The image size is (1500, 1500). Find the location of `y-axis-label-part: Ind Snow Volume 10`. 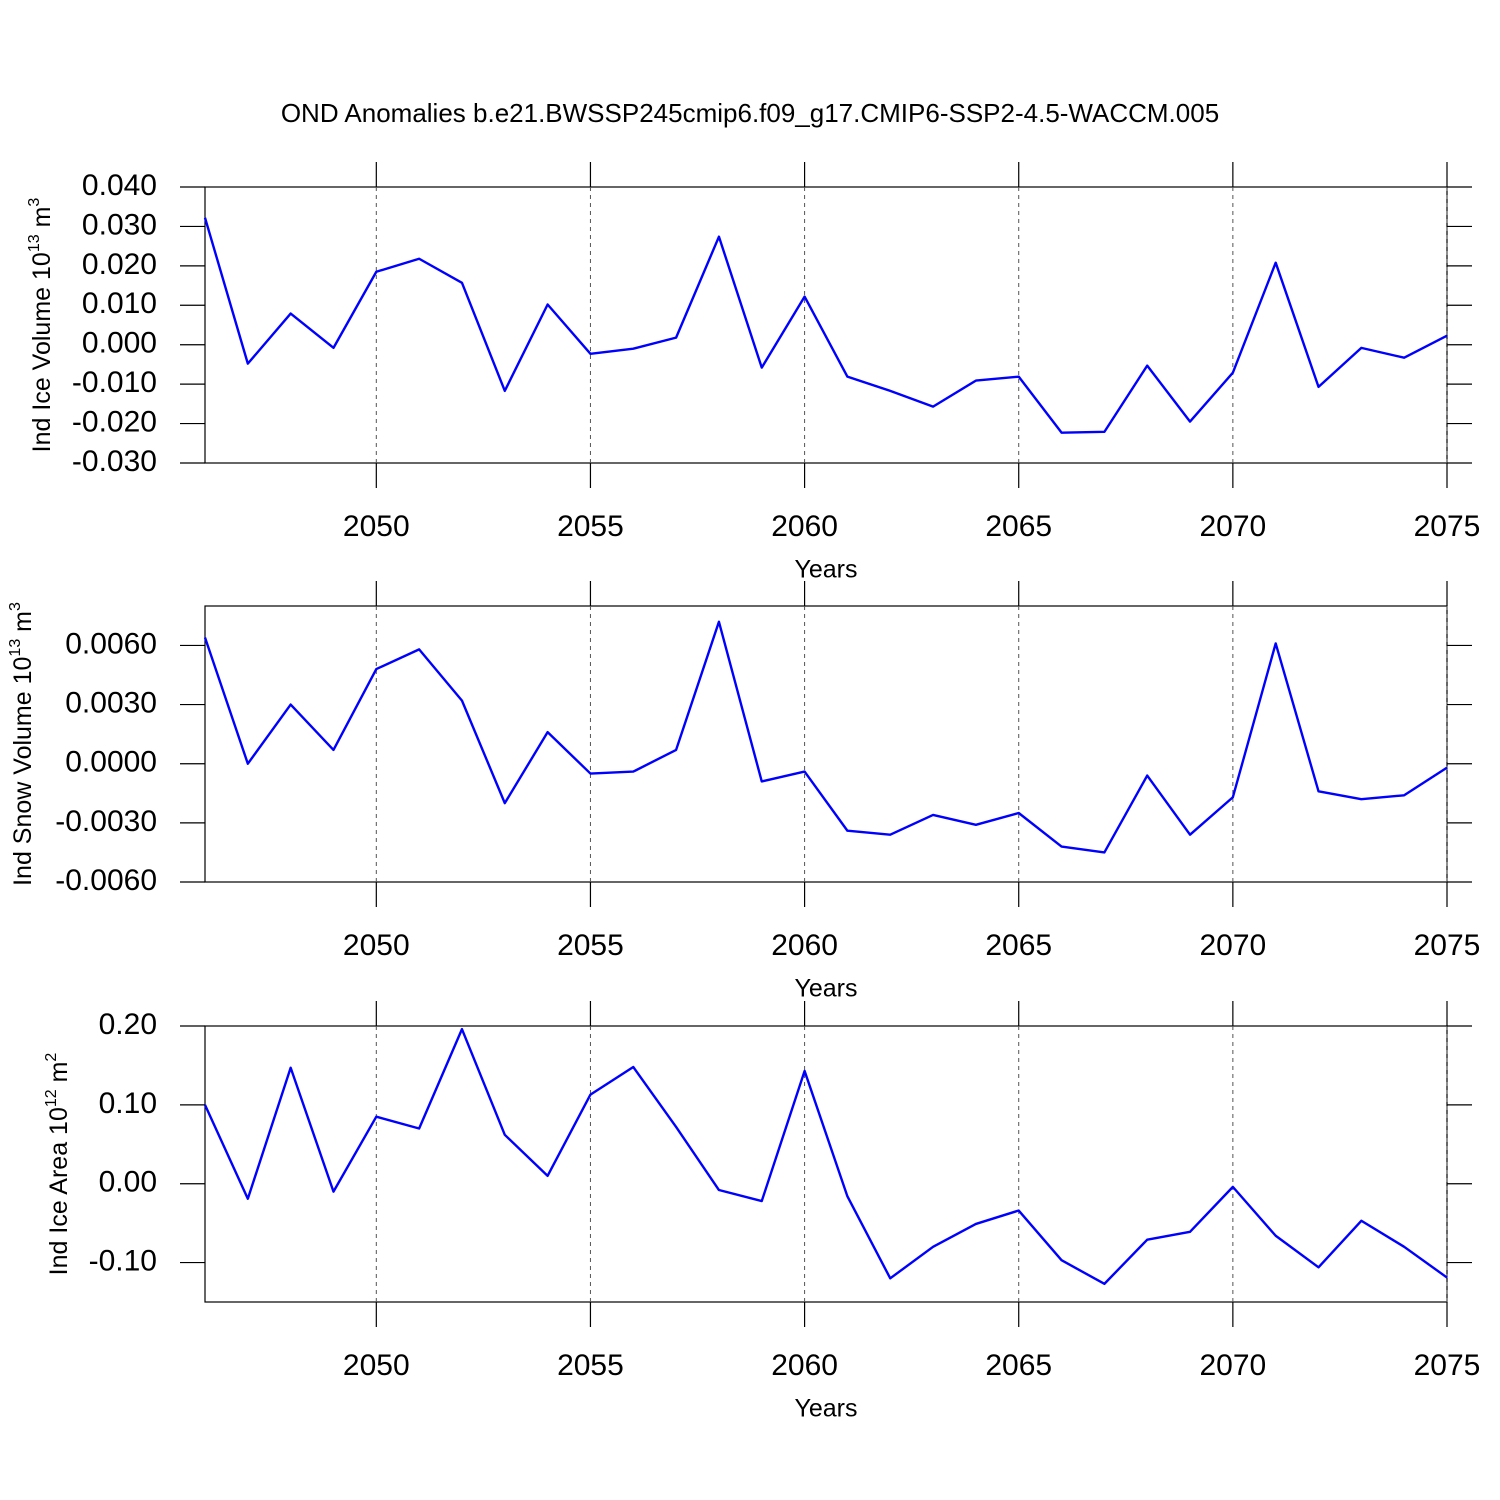

y-axis-label-part: Ind Snow Volume 10 is located at coordinates (23, 771).